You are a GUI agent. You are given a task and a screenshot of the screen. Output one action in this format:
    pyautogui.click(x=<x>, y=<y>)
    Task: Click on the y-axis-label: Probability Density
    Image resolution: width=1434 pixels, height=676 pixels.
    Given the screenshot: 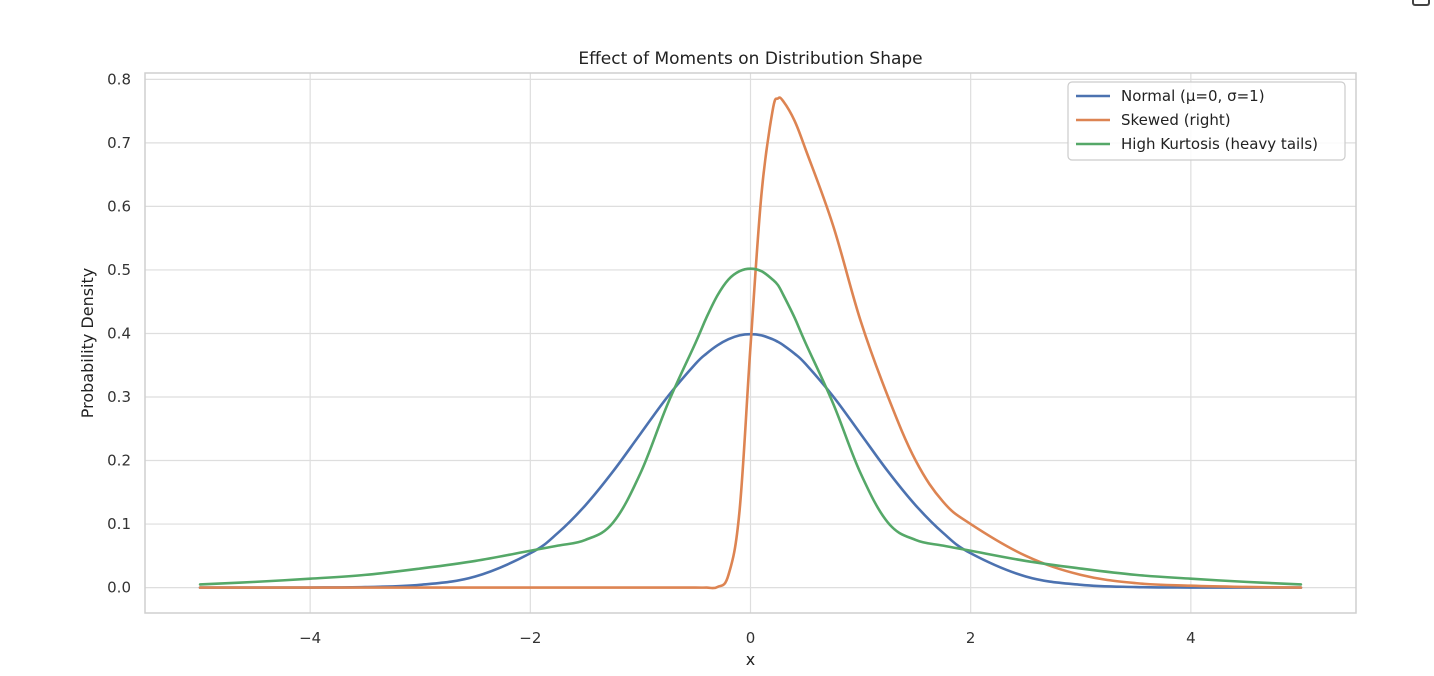 What is the action you would take?
    pyautogui.click(x=87, y=343)
    